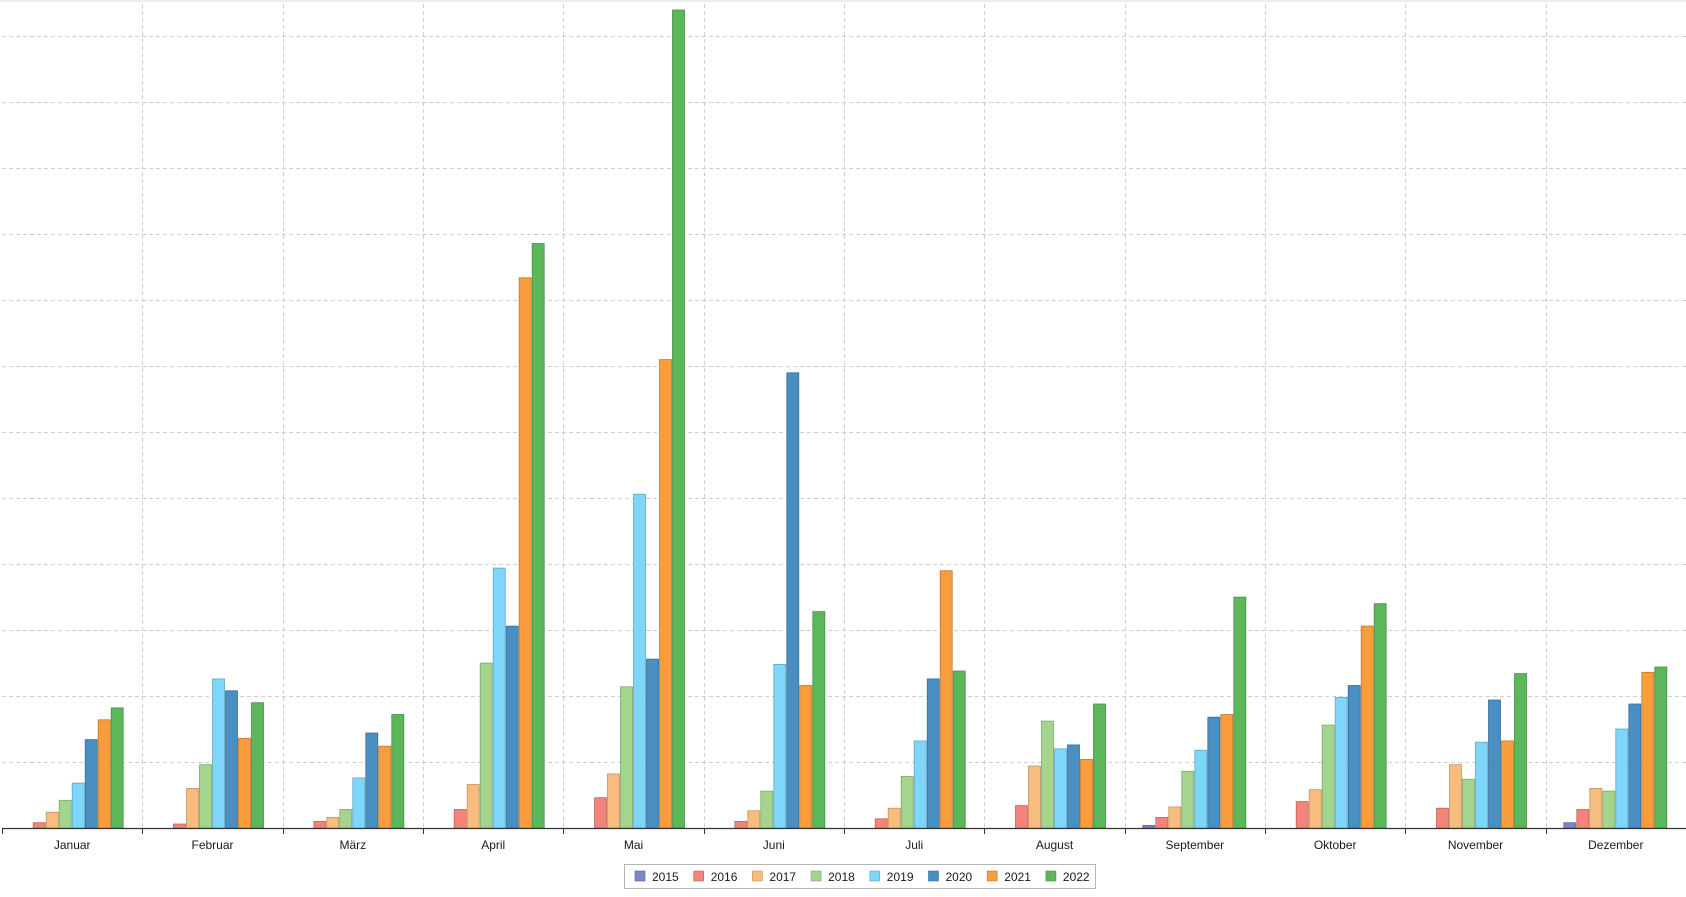 Image resolution: width=1686 pixels, height=897 pixels. What do you see at coordinates (1076, 877) in the screenshot?
I see `legend-label: 2022` at bounding box center [1076, 877].